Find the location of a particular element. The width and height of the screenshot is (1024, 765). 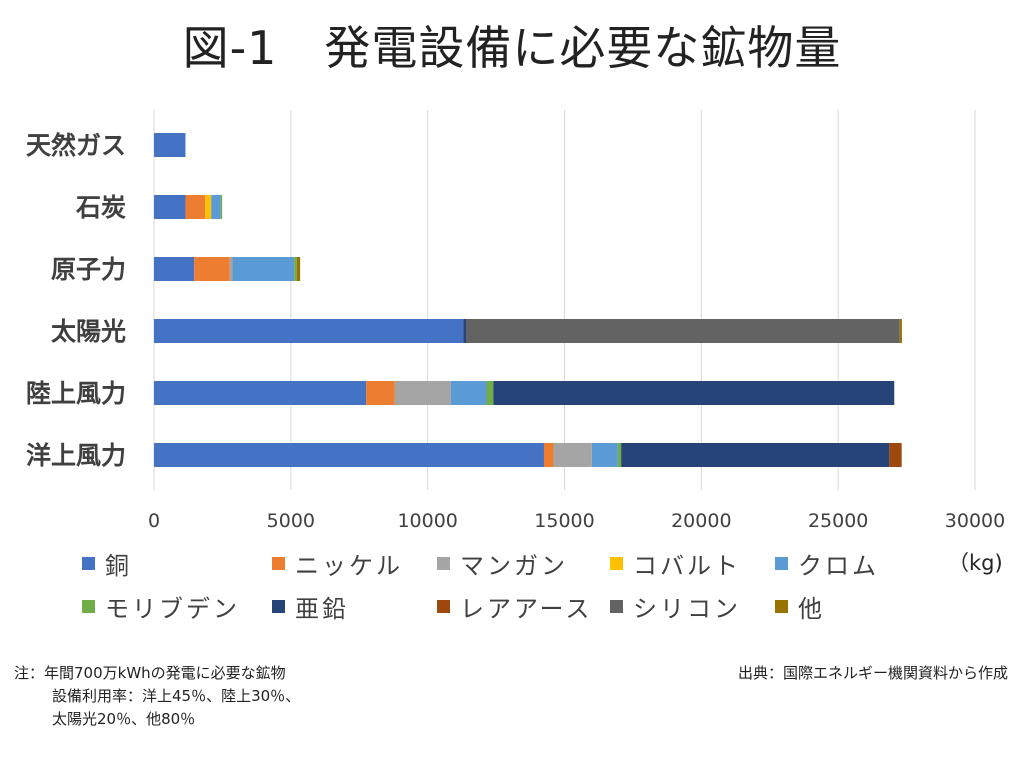

legend-item: 銅 is located at coordinates (107, 563).